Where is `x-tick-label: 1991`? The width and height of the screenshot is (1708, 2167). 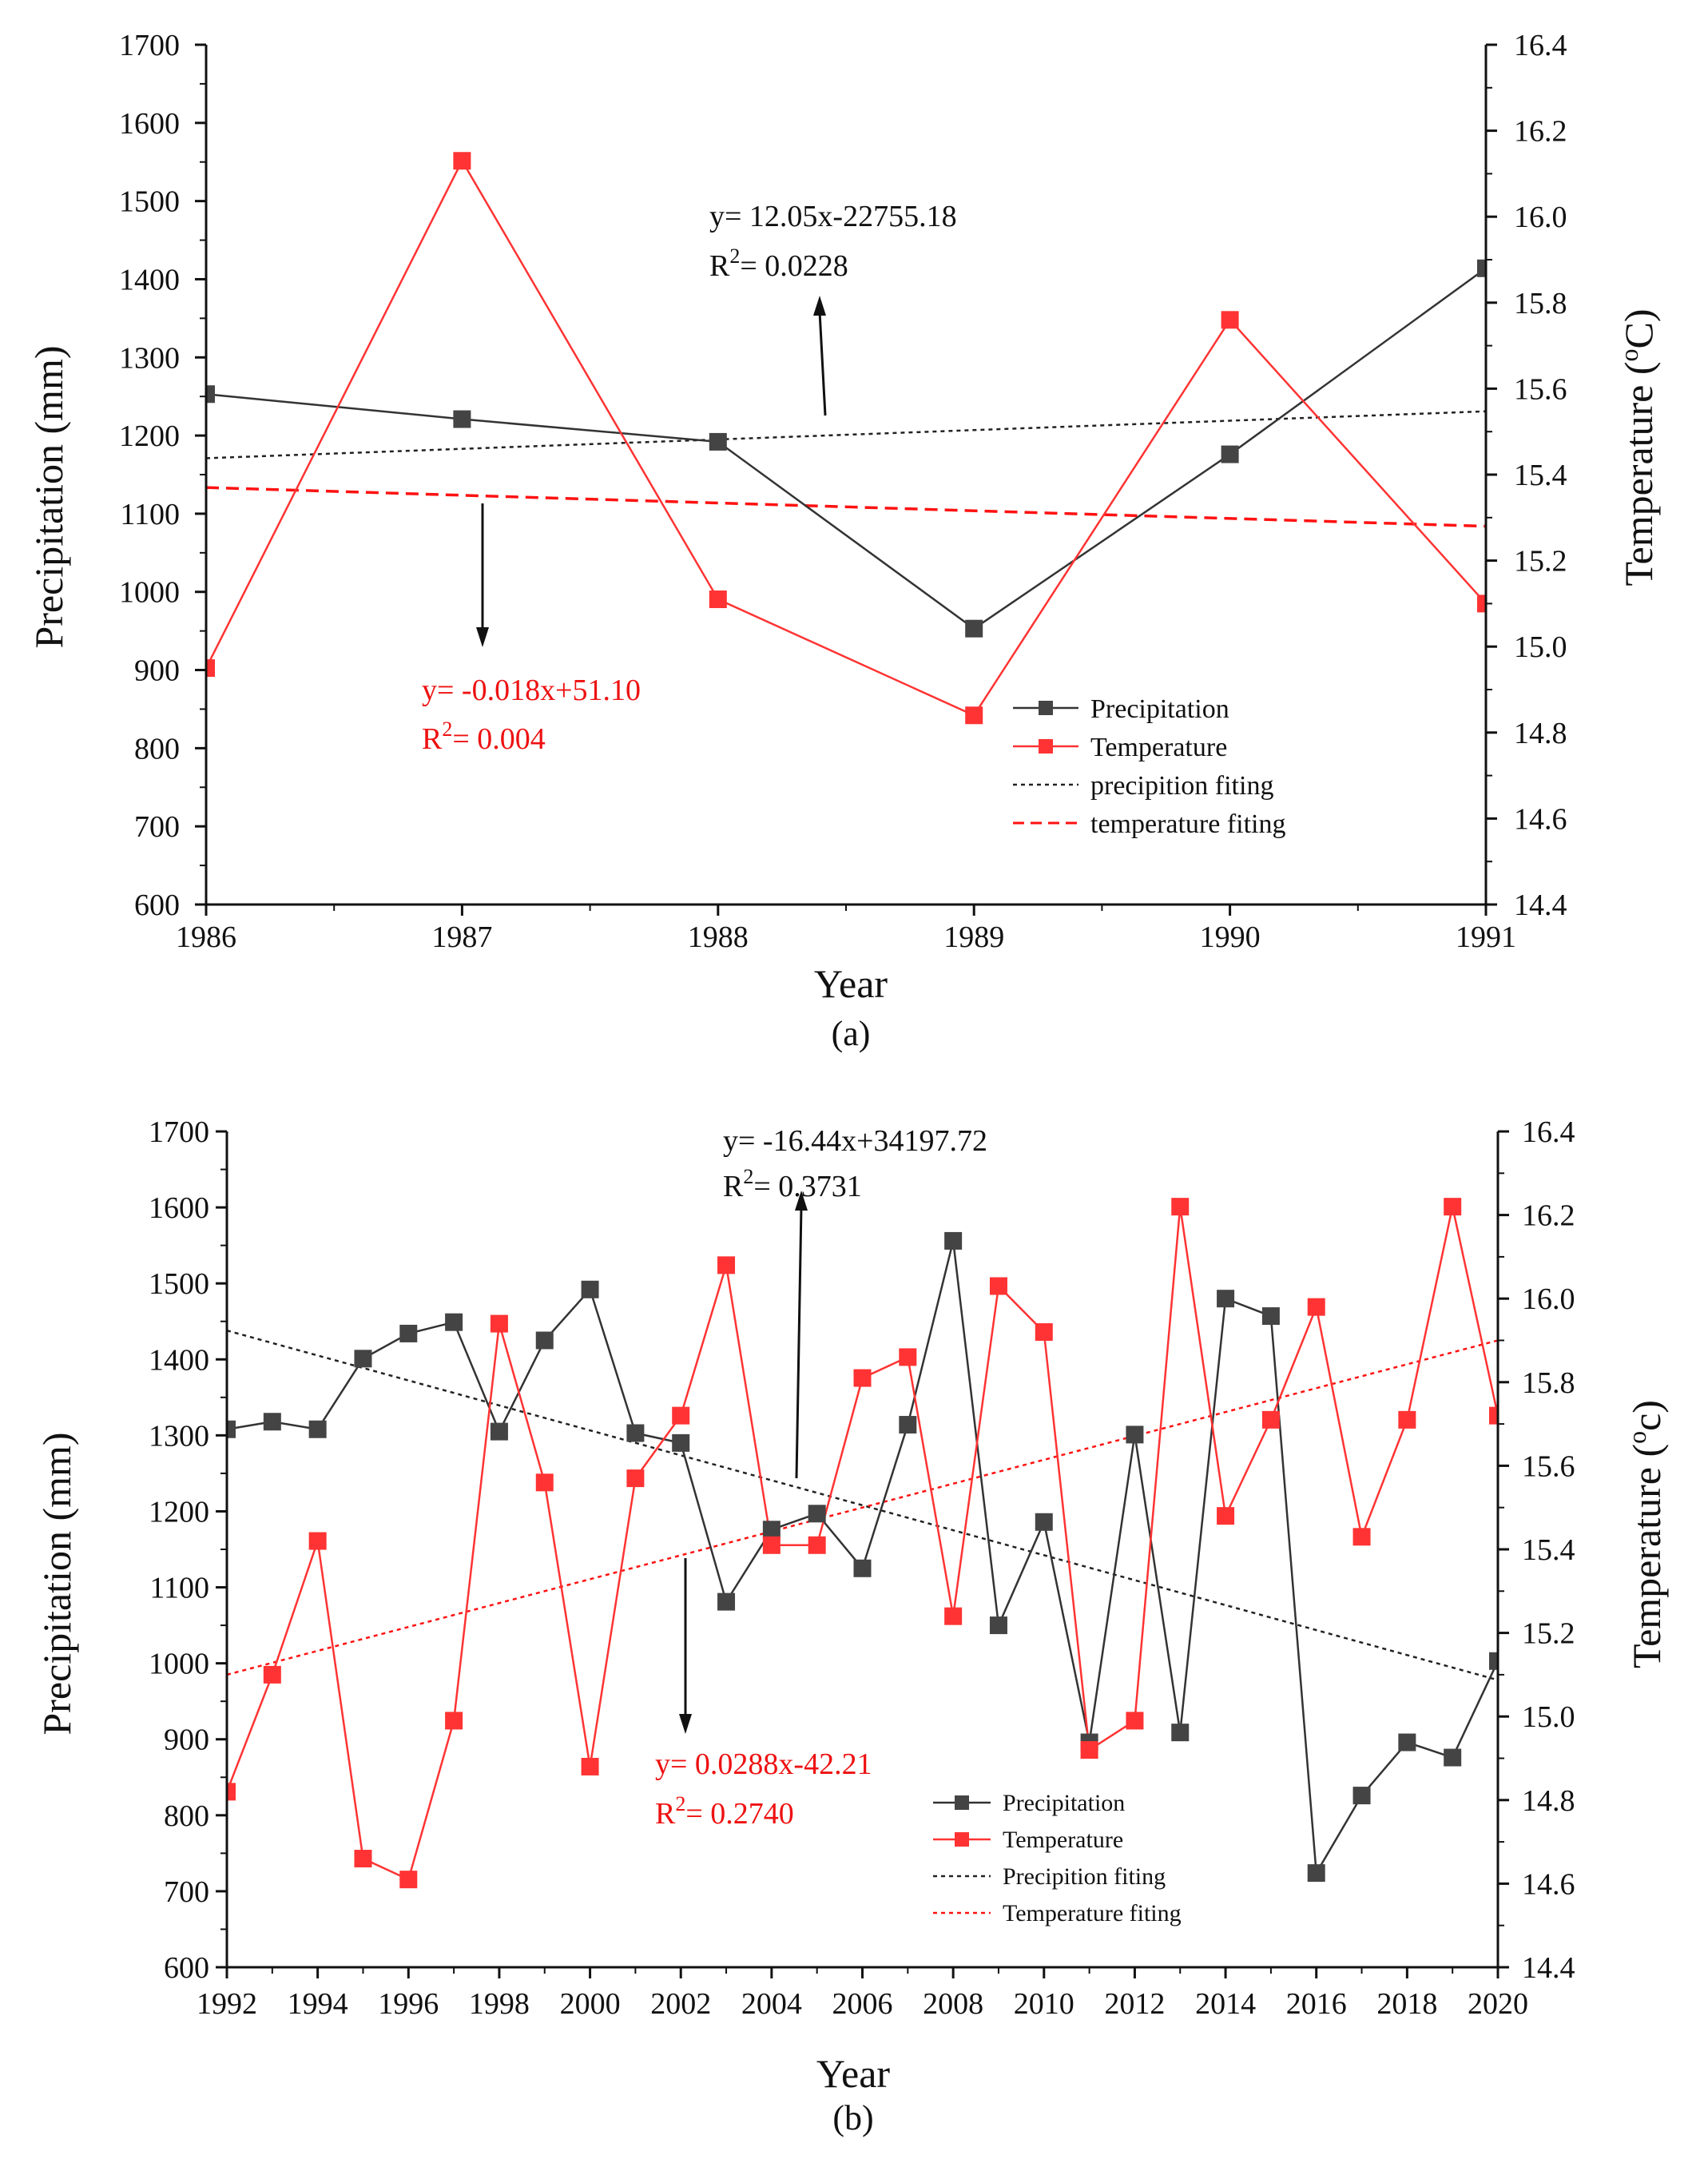
x-tick-label: 1991 is located at coordinates (1486, 937).